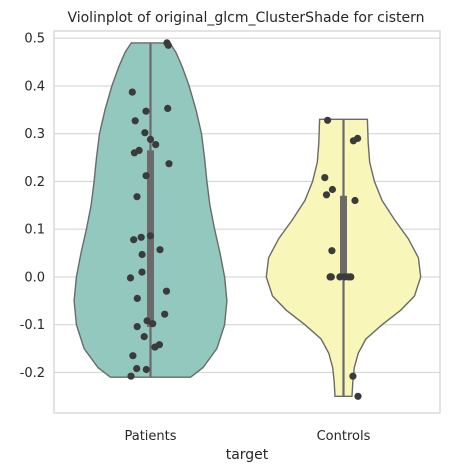  What do you see at coordinates (150, 436) in the screenshot?
I see `x-tick-label: Patients` at bounding box center [150, 436].